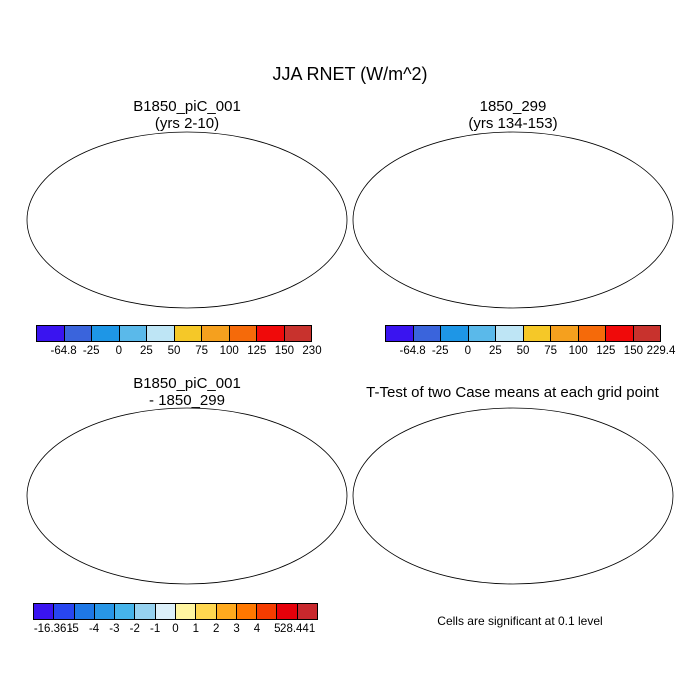 This screenshot has width=700, height=700. Describe the element at coordinates (520, 621) in the screenshot. I see `significance-note: Cells are significant at 0.1 level` at that location.